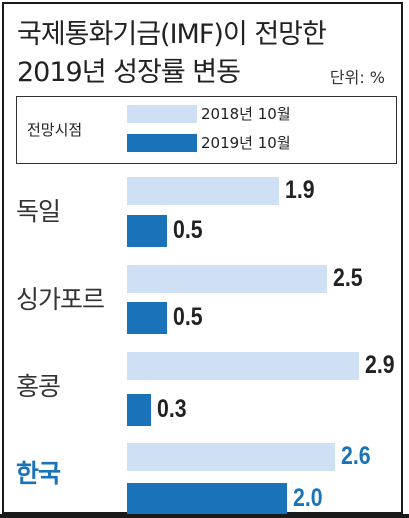  What do you see at coordinates (357, 77) in the screenshot?
I see `unit-label: 단위: %` at bounding box center [357, 77].